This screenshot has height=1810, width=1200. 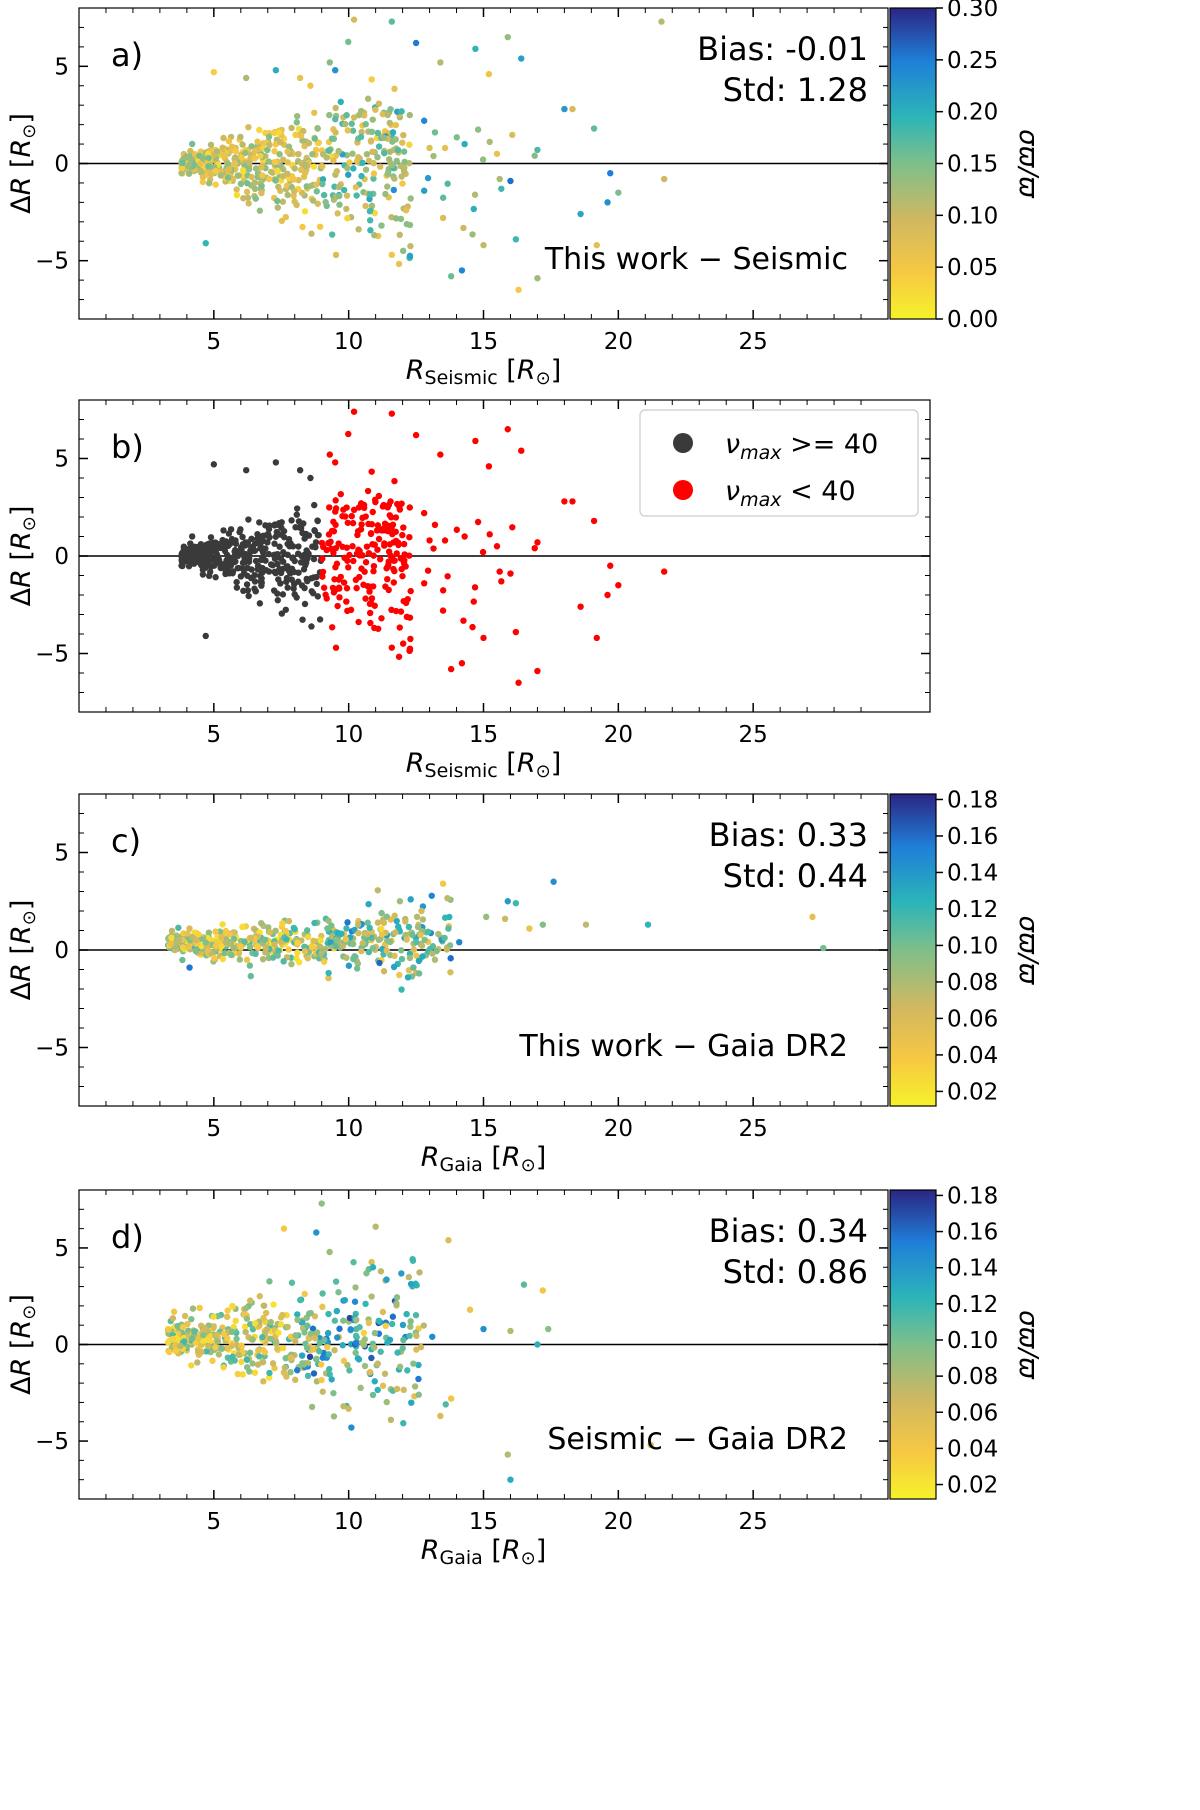 What do you see at coordinates (1028, 1345) in the screenshot?
I see `colorbar-label: σϖ/ϖ` at bounding box center [1028, 1345].